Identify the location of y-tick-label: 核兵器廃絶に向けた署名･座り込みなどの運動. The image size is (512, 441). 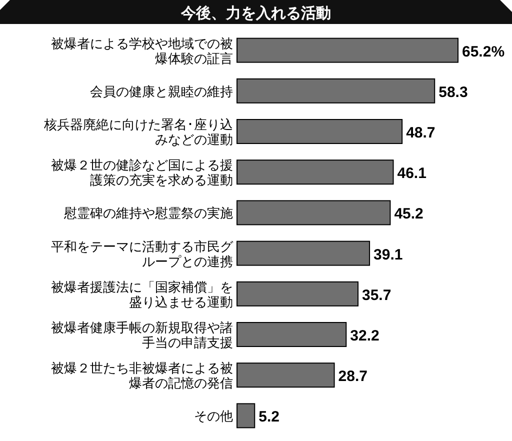
(138, 132).